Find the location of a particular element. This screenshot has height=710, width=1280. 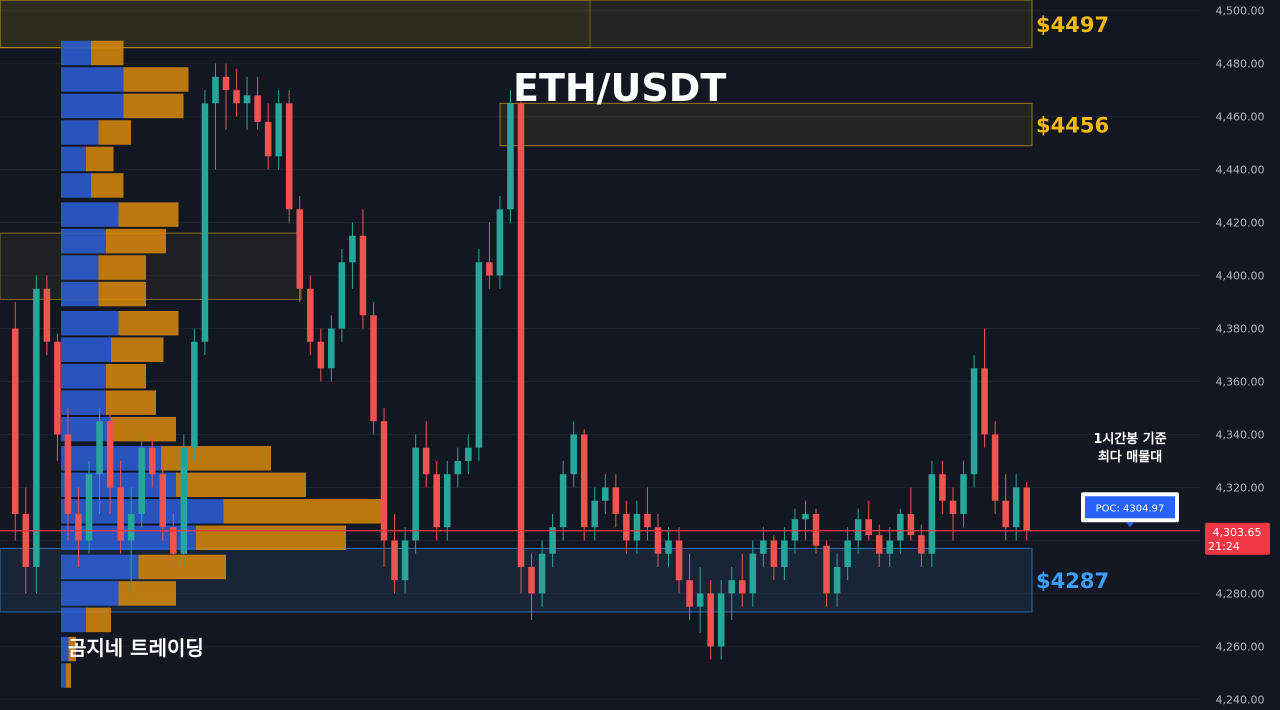

y-tick-label: 4,320.00 is located at coordinates (1240, 487).